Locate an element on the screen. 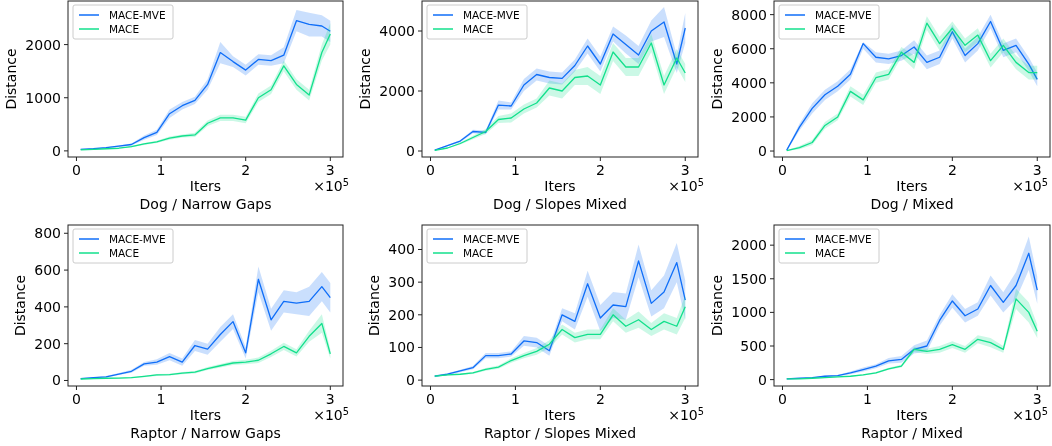  text: Raptor / Slopes Mixed is located at coordinates (560, 433).